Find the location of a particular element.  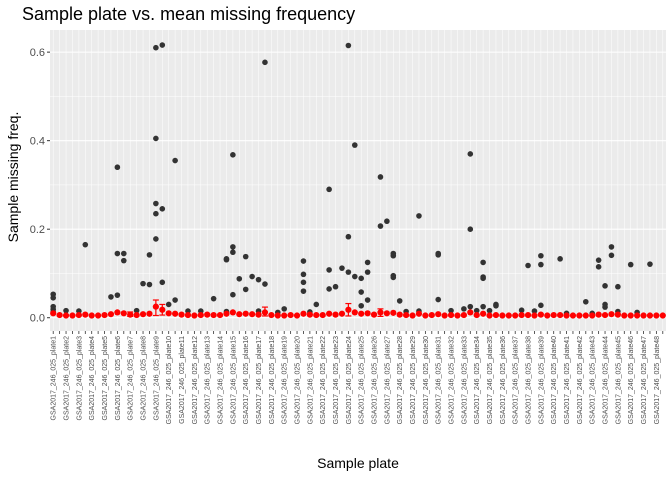

x-tick-label: GSA2017_246_025_plate12 is located at coordinates (195, 380).